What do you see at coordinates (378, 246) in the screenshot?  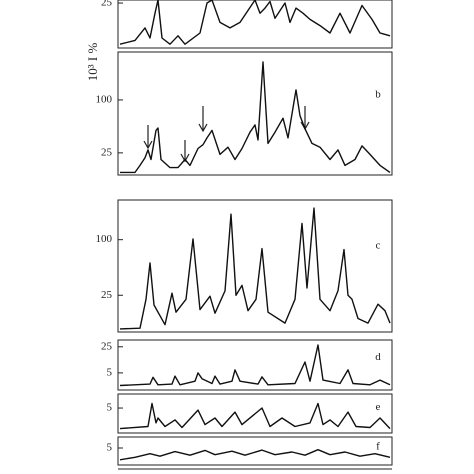 I see `panel-label: c` at bounding box center [378, 246].